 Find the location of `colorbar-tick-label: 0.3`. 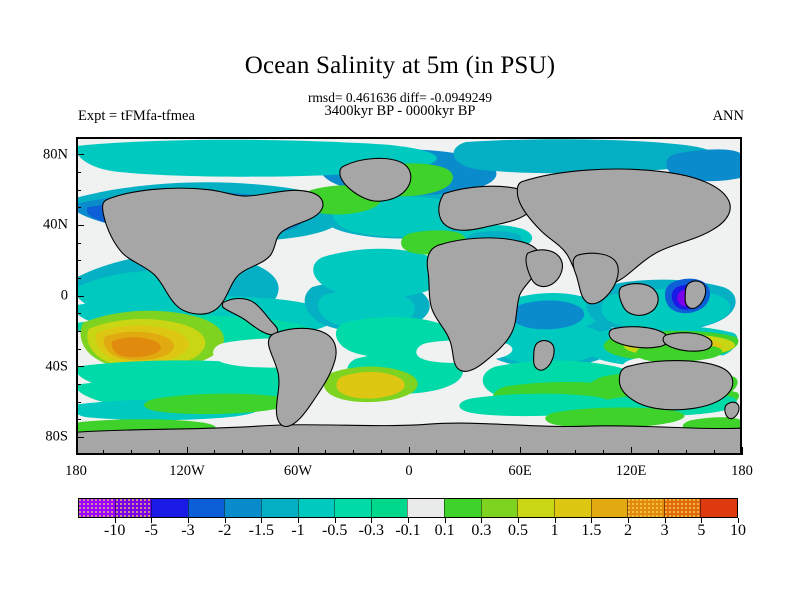

colorbar-tick-label: 0.3 is located at coordinates (481, 530).